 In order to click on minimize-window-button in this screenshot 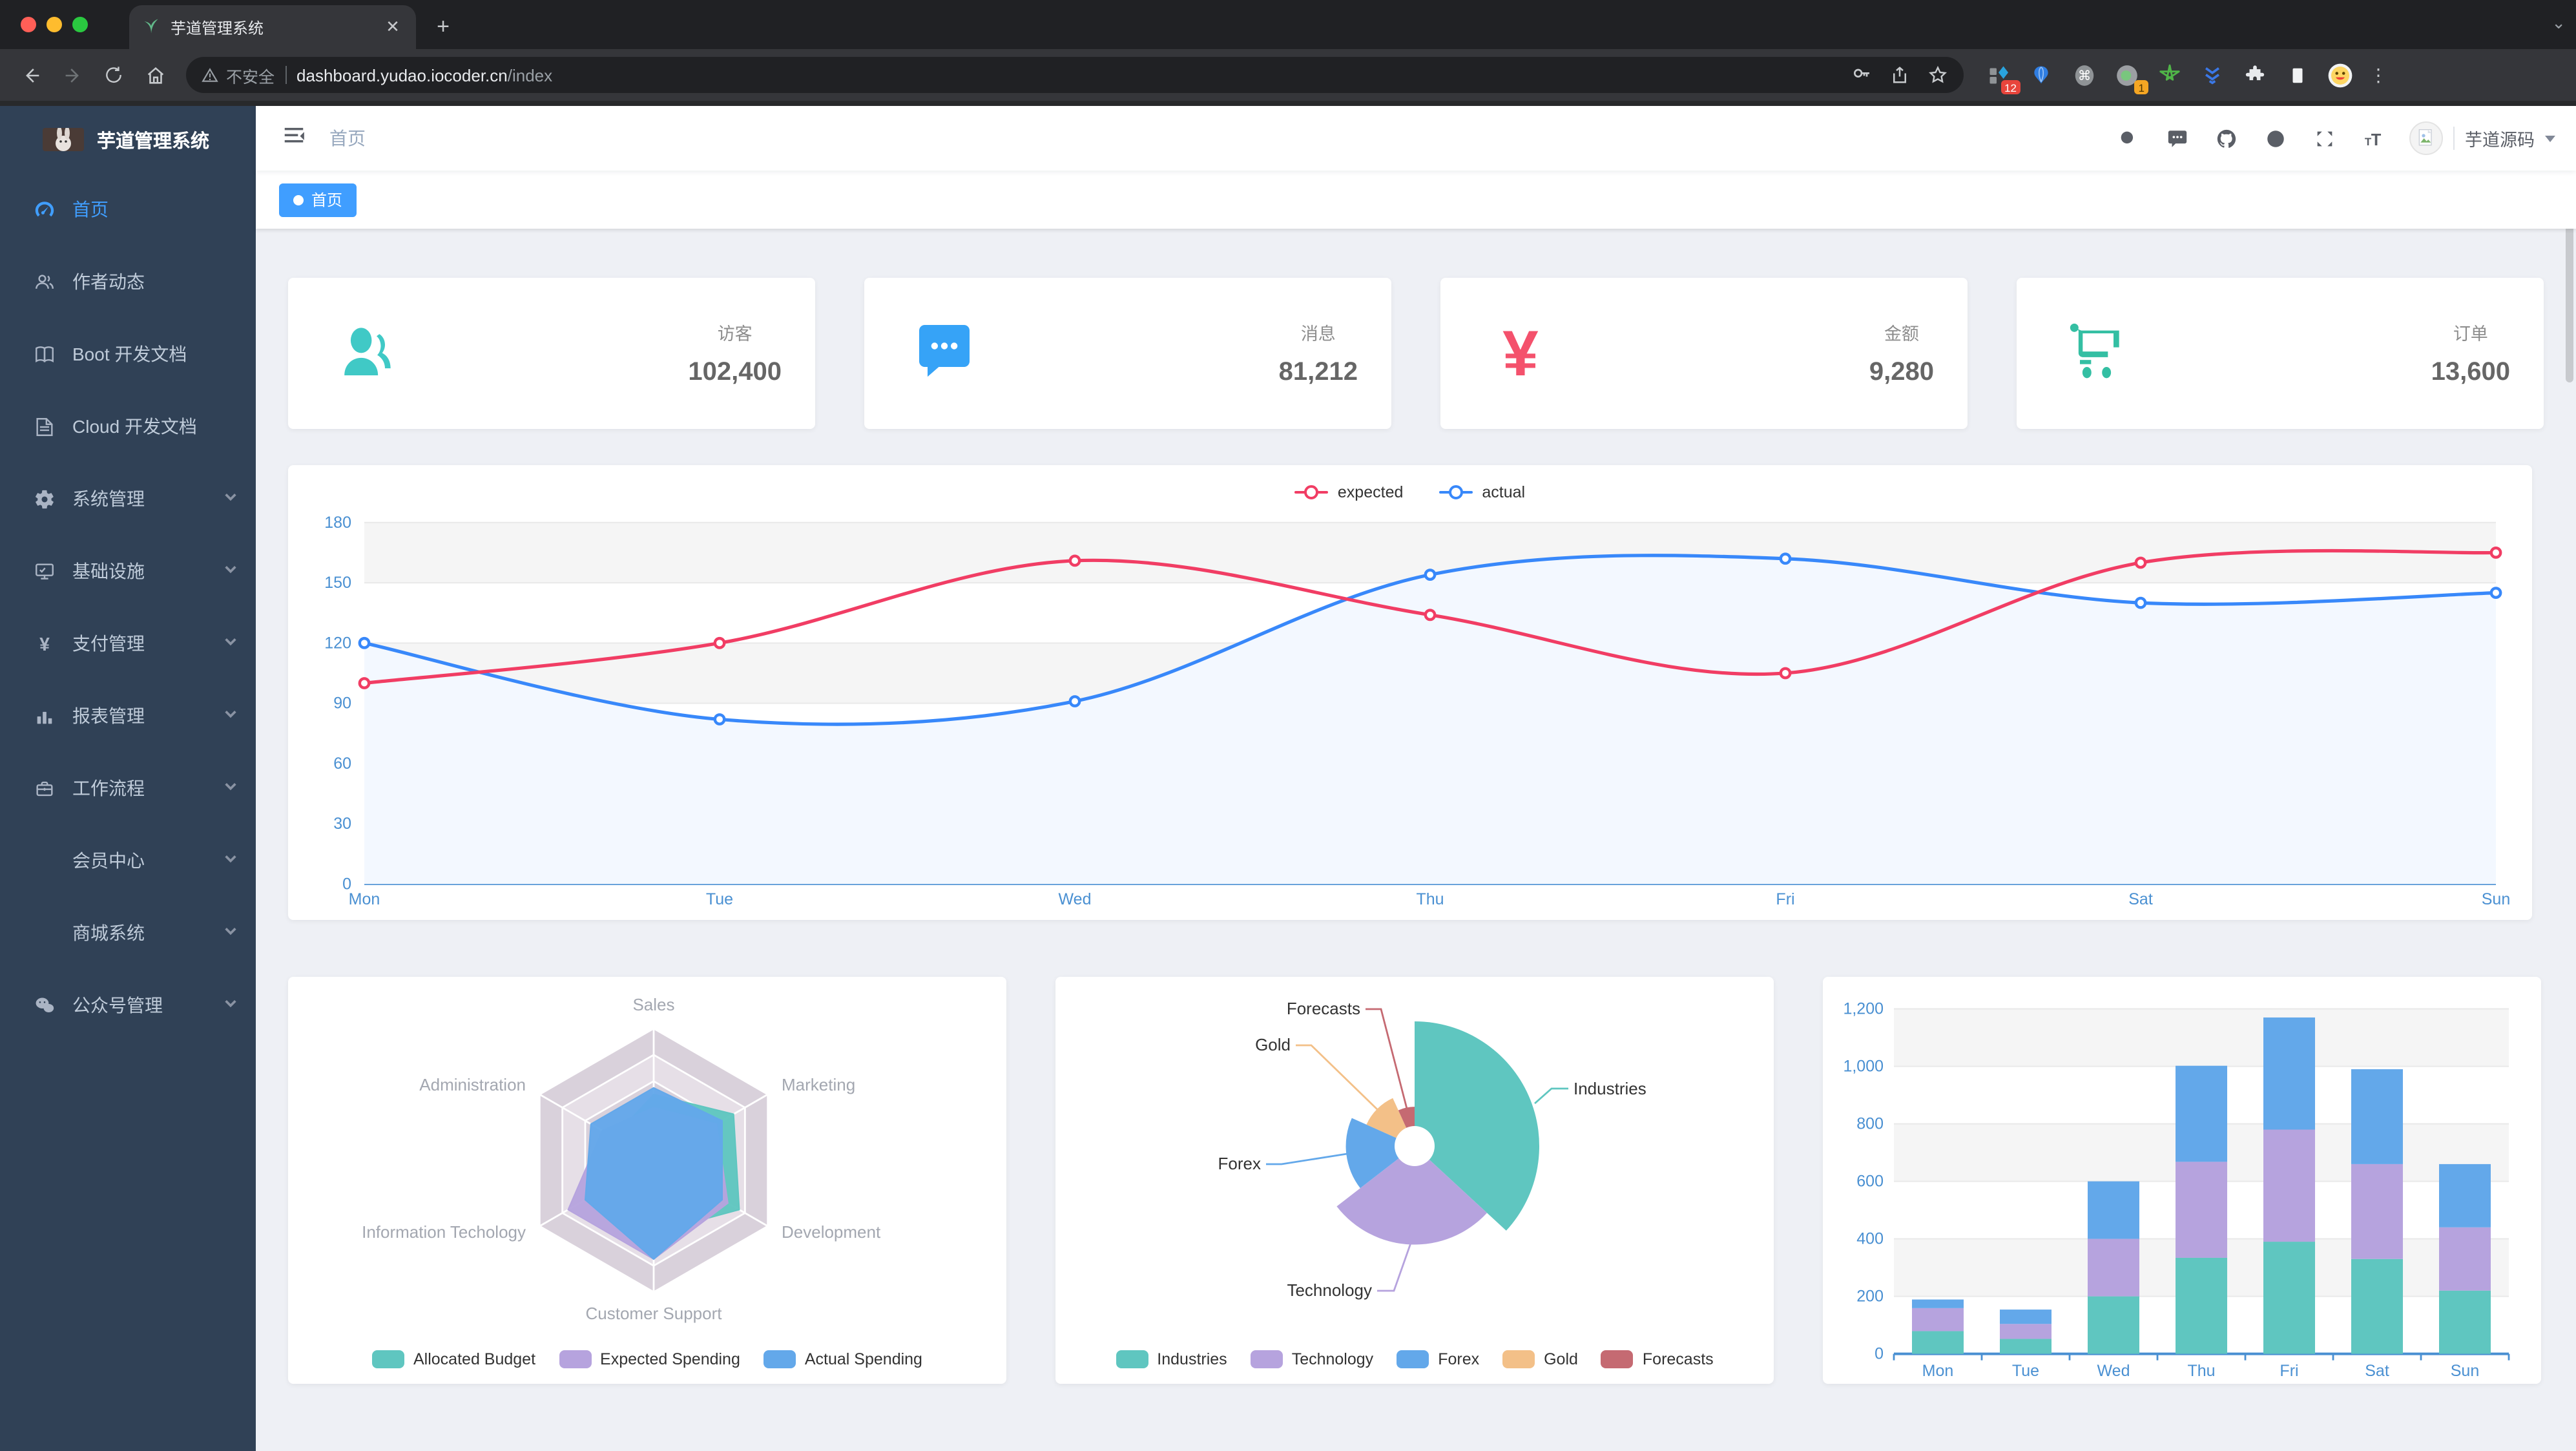, I will do `click(54, 24)`.